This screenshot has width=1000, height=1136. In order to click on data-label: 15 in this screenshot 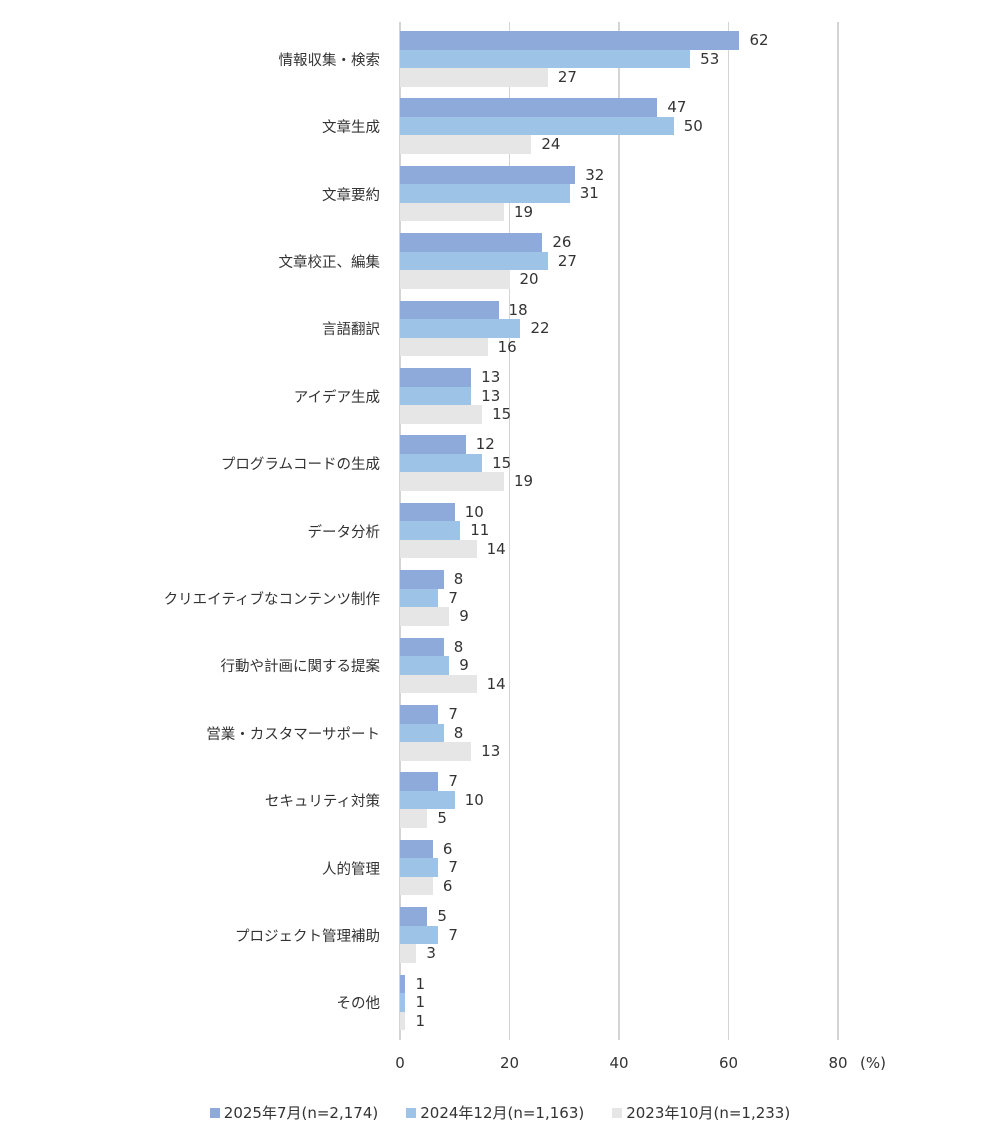, I will do `click(502, 462)`.